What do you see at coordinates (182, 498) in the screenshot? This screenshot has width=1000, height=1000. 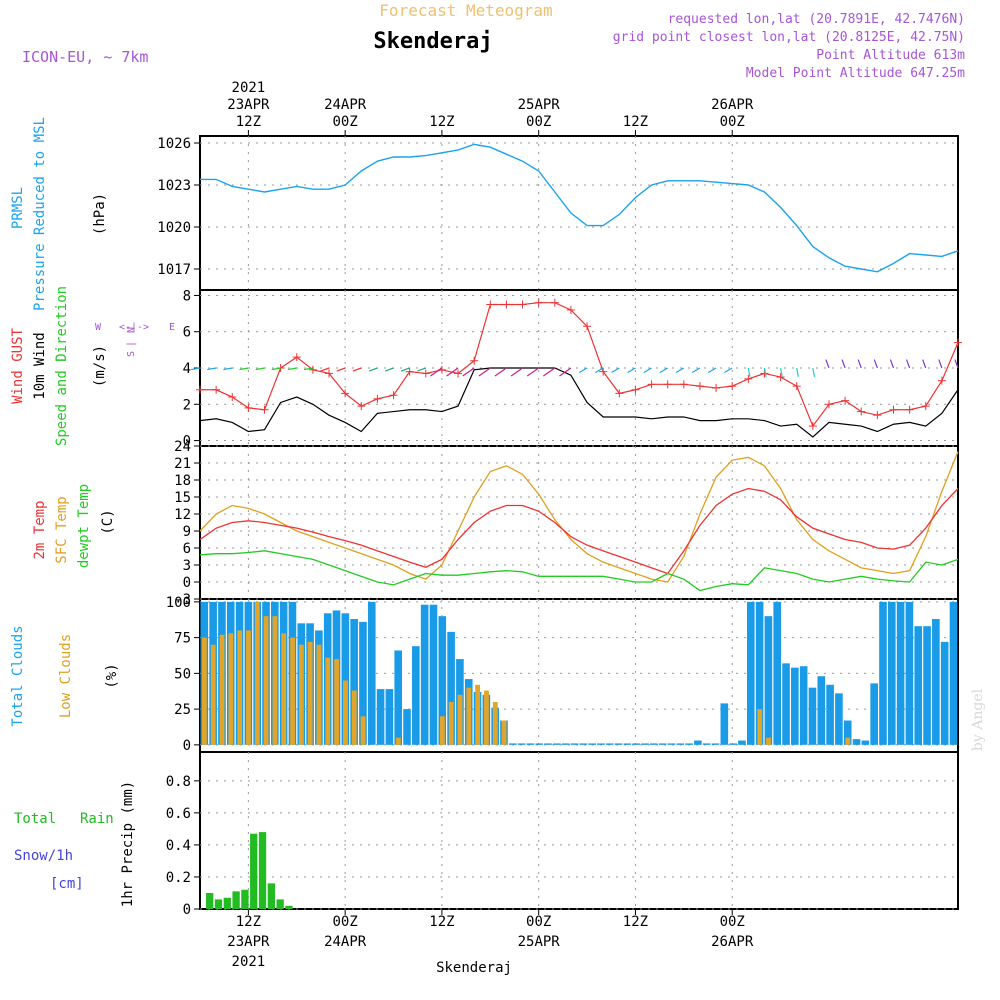 I see `y-tick-label: 15` at bounding box center [182, 498].